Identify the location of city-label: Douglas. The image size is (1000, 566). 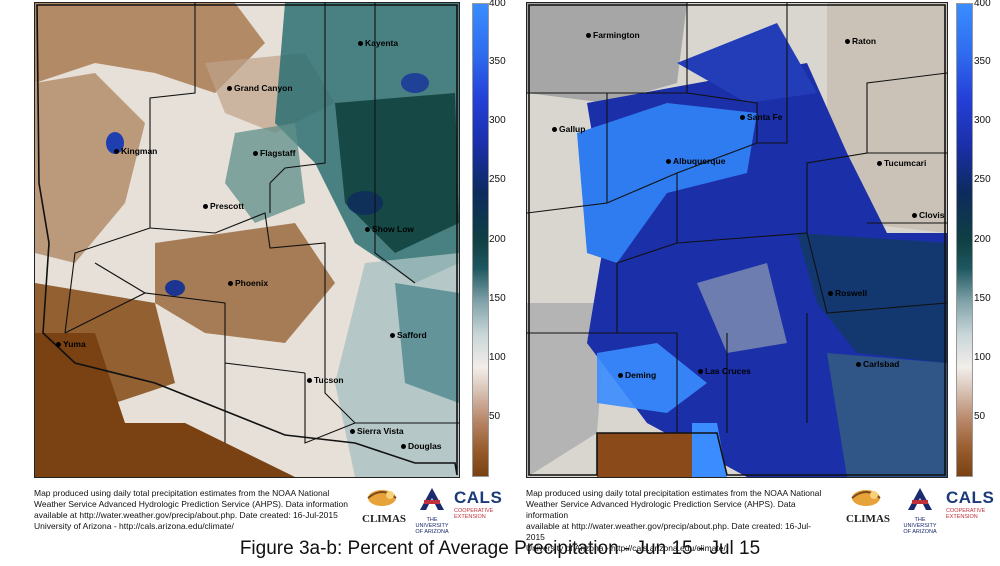
(421, 446).